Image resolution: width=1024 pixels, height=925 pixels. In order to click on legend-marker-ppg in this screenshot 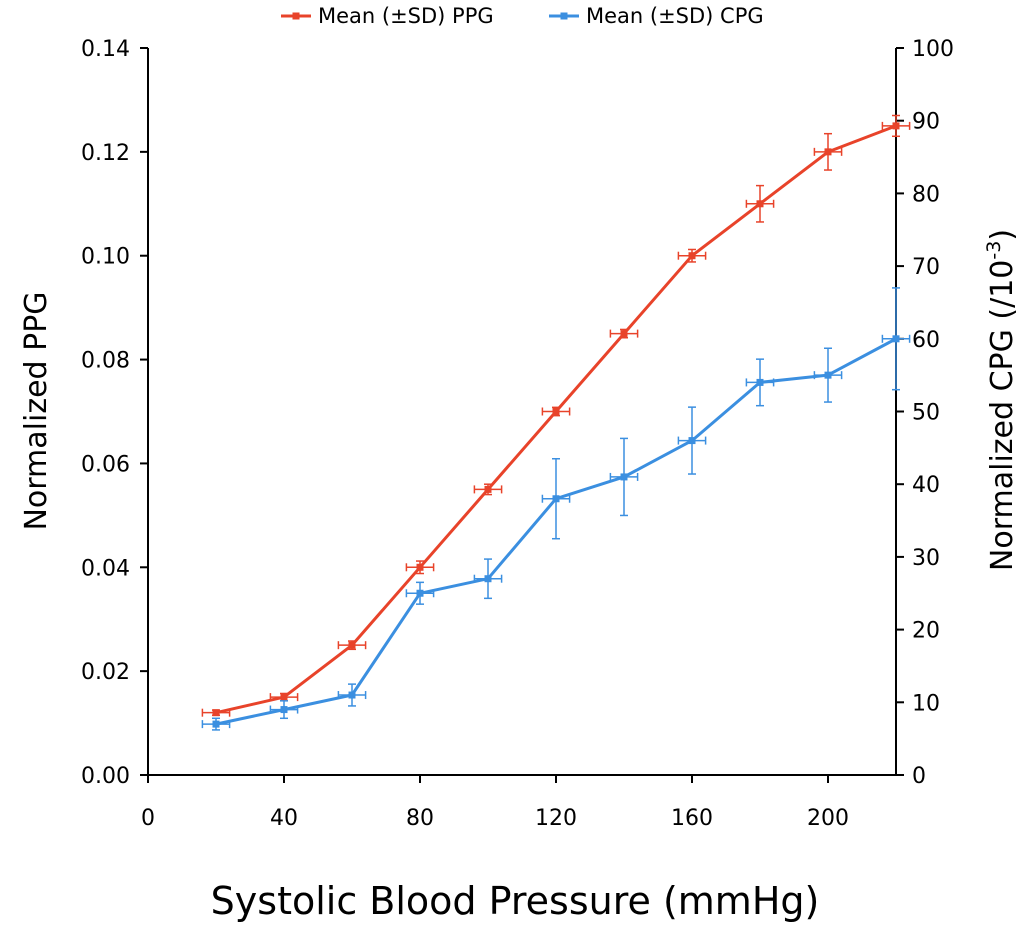, I will do `click(296, 16)`.